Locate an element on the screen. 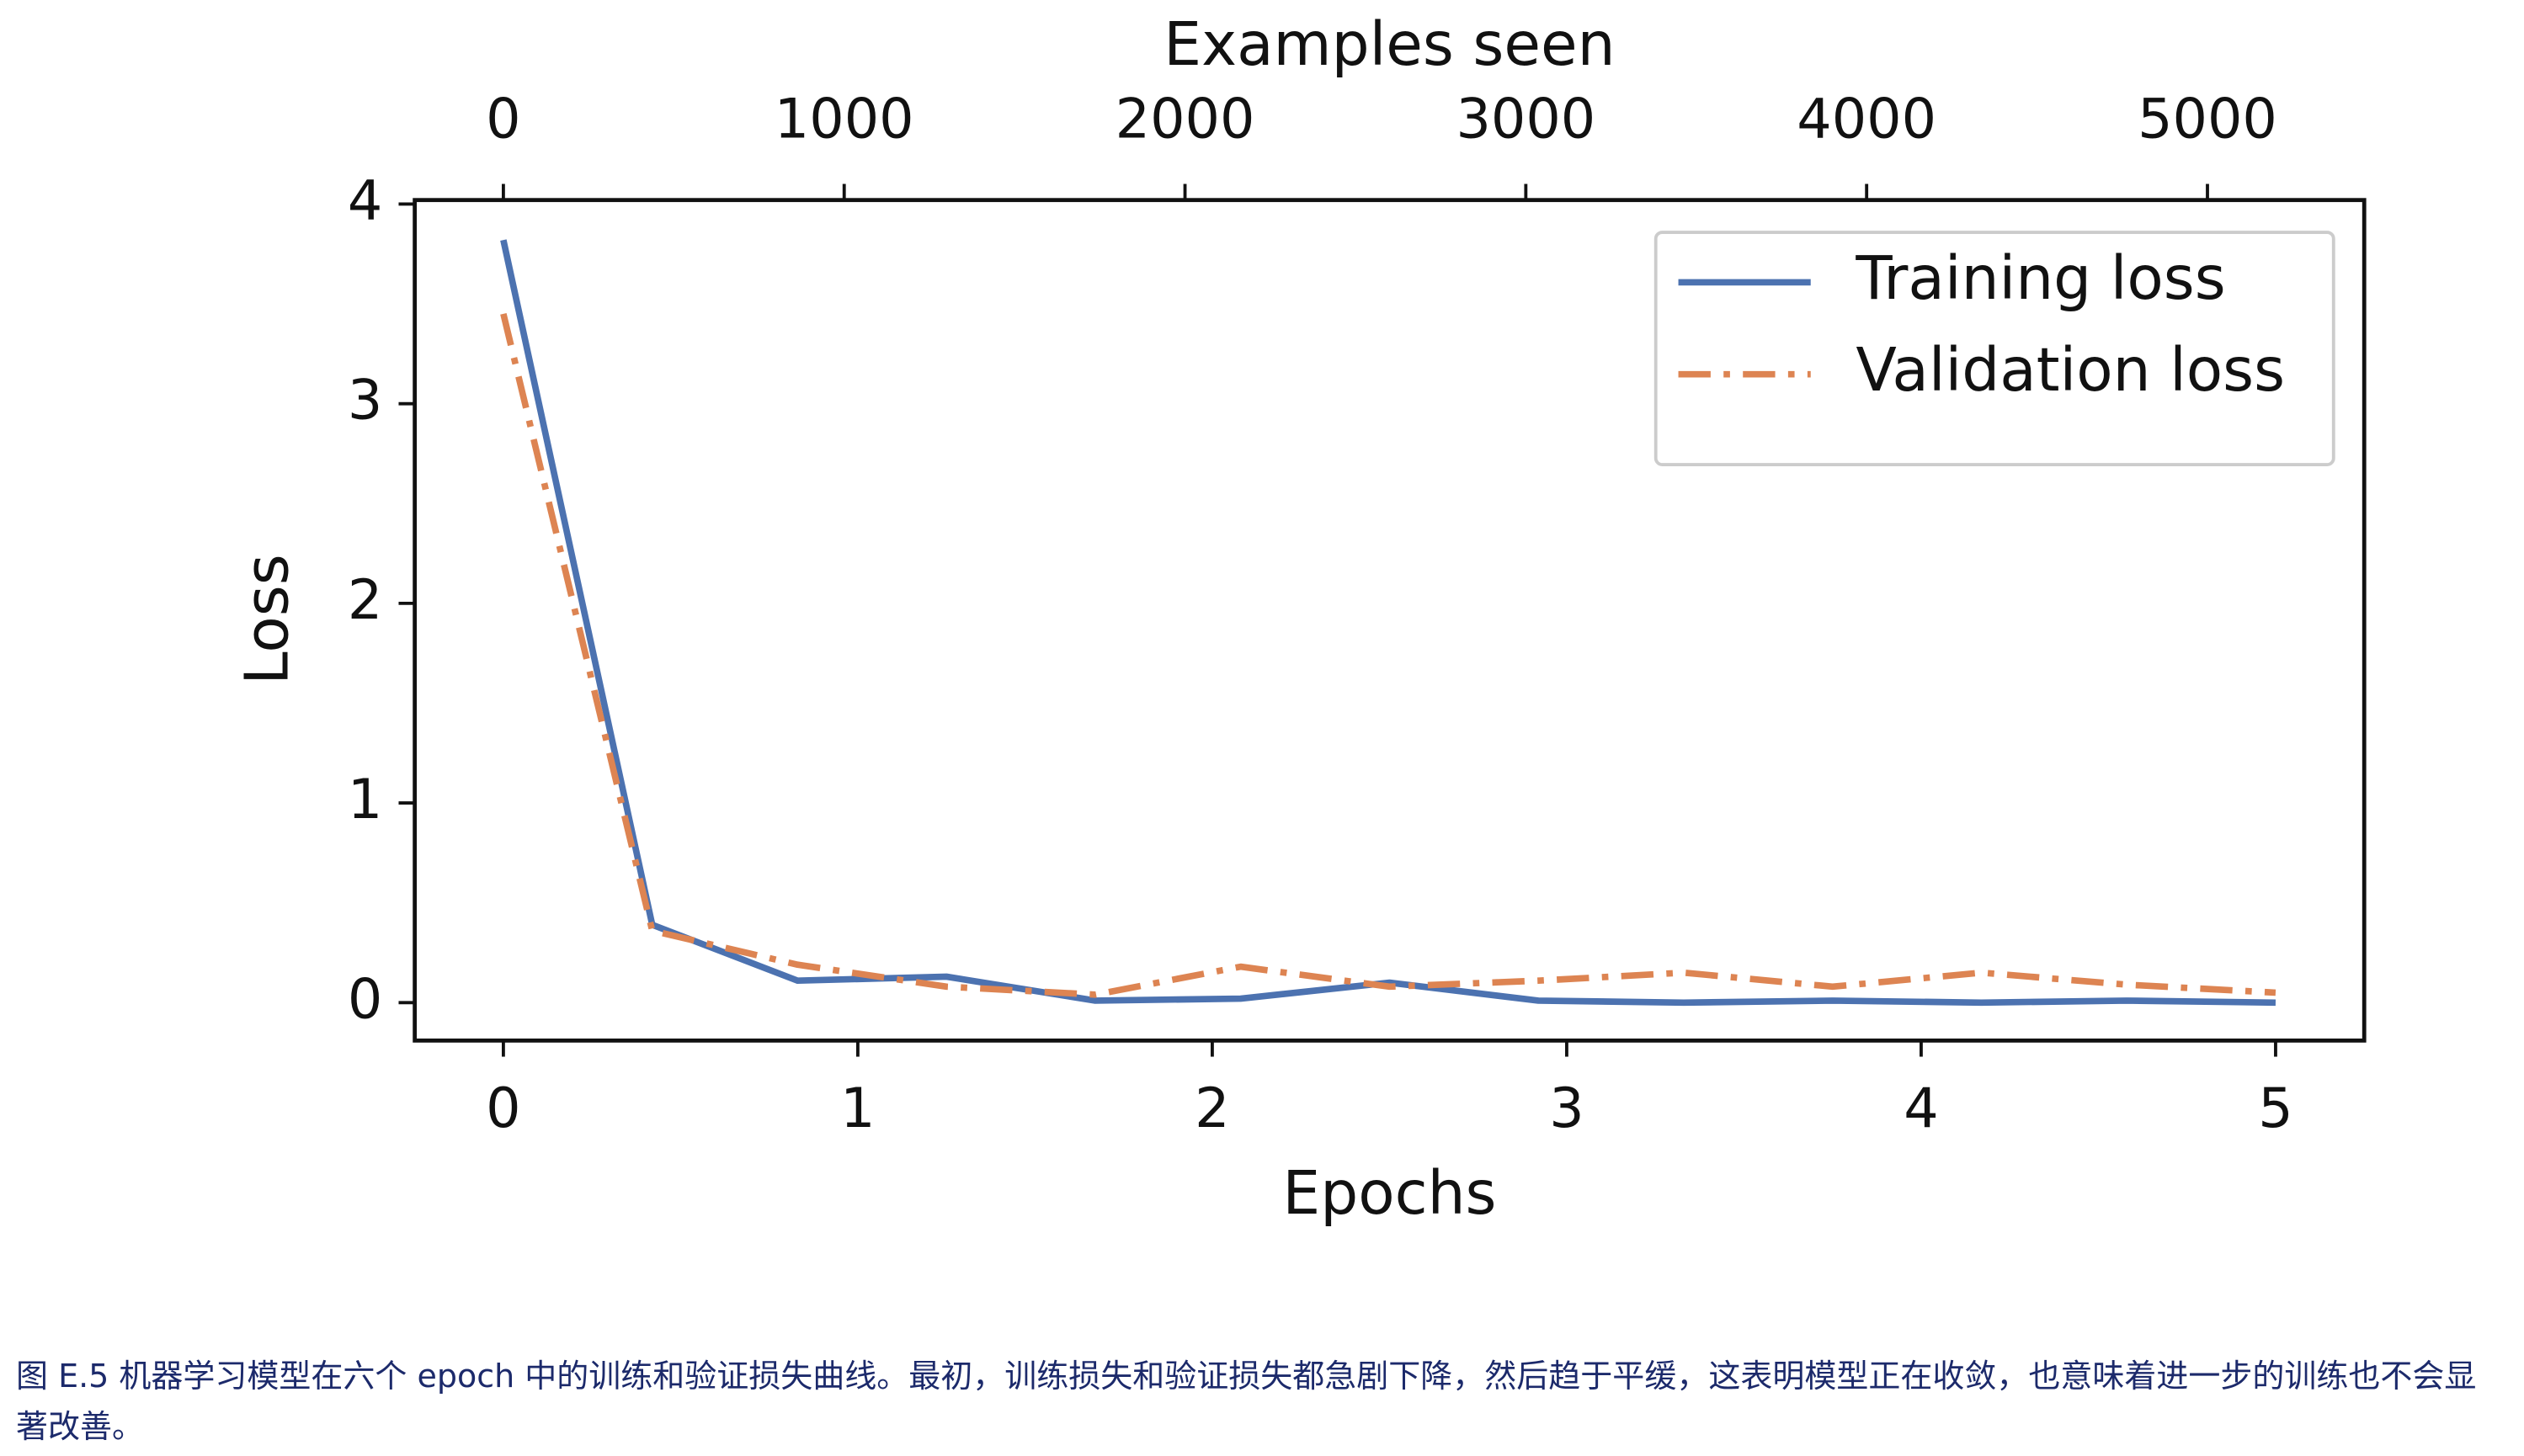  y-tick-label: 1 is located at coordinates (365, 800).